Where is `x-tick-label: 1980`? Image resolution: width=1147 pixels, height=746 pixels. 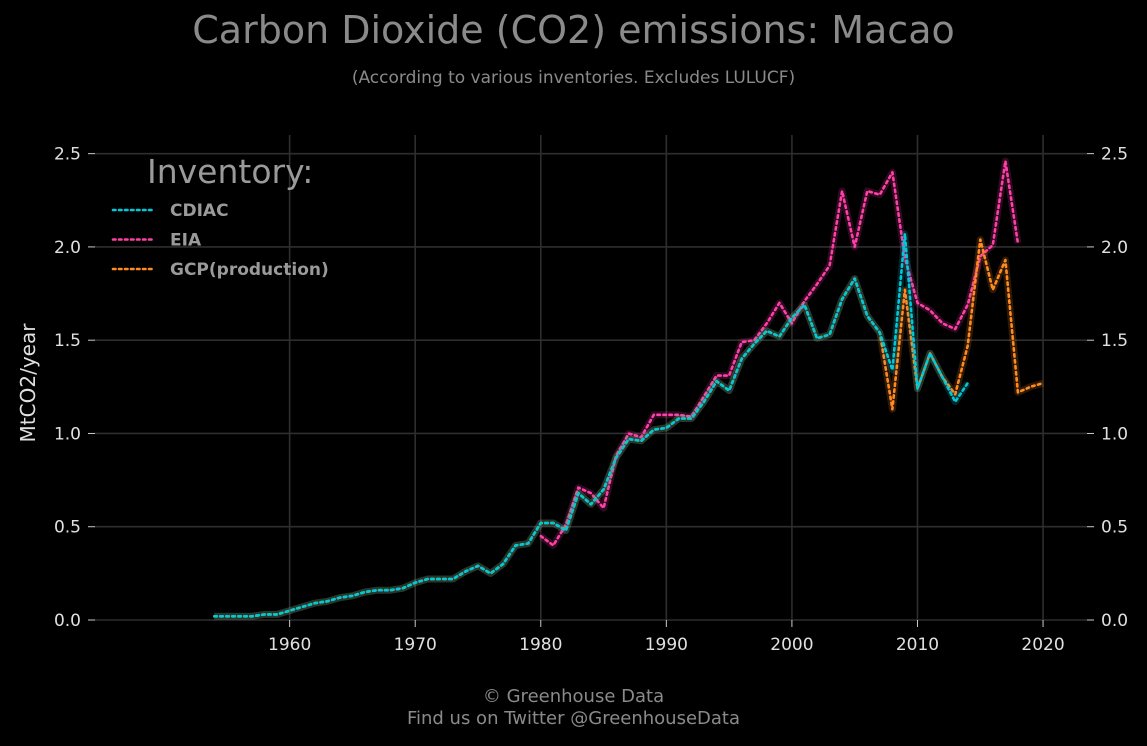
x-tick-label: 1980 is located at coordinates (540, 645).